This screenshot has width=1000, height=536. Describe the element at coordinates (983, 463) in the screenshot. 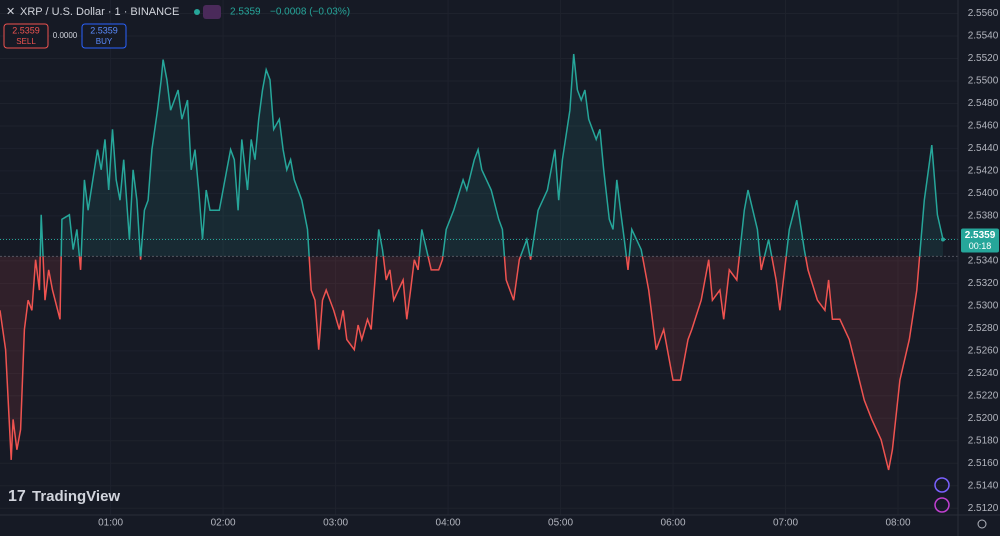

I see `y-tick-label: 2.5160` at that location.